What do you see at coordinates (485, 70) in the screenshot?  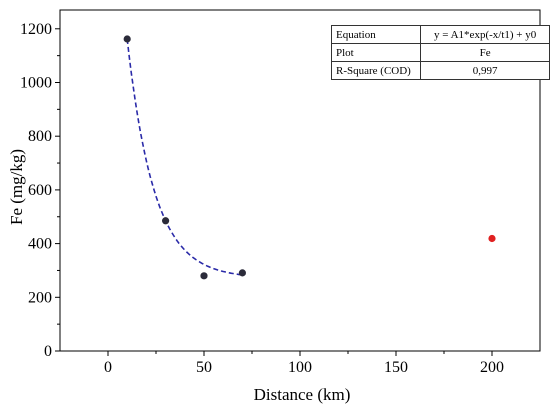 I see `fit-value-r-square: 0,997` at bounding box center [485, 70].